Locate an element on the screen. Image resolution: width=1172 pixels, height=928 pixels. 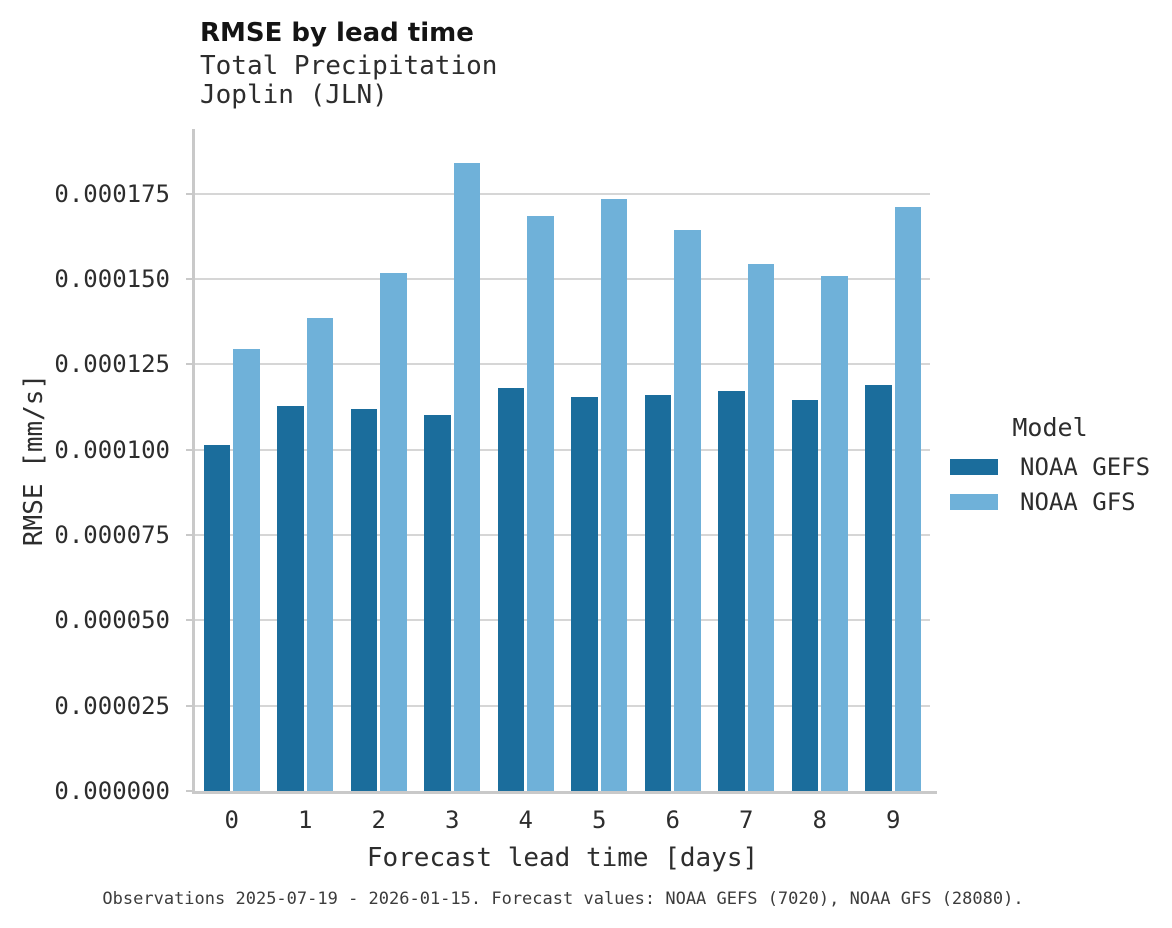
chart-subtitle-variable: Total Precipitation is located at coordinates (349, 66).